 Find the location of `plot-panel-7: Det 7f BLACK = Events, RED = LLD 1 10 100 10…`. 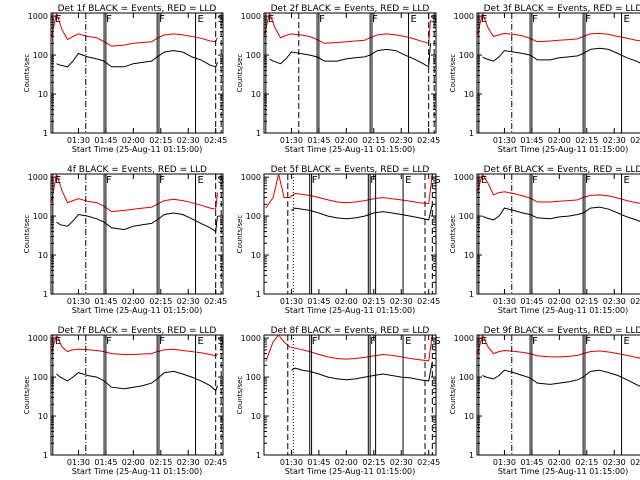

plot-panel-7: Det 7f BLACK = Events, RED = LLD 1 10 100 10… is located at coordinates (125, 401).